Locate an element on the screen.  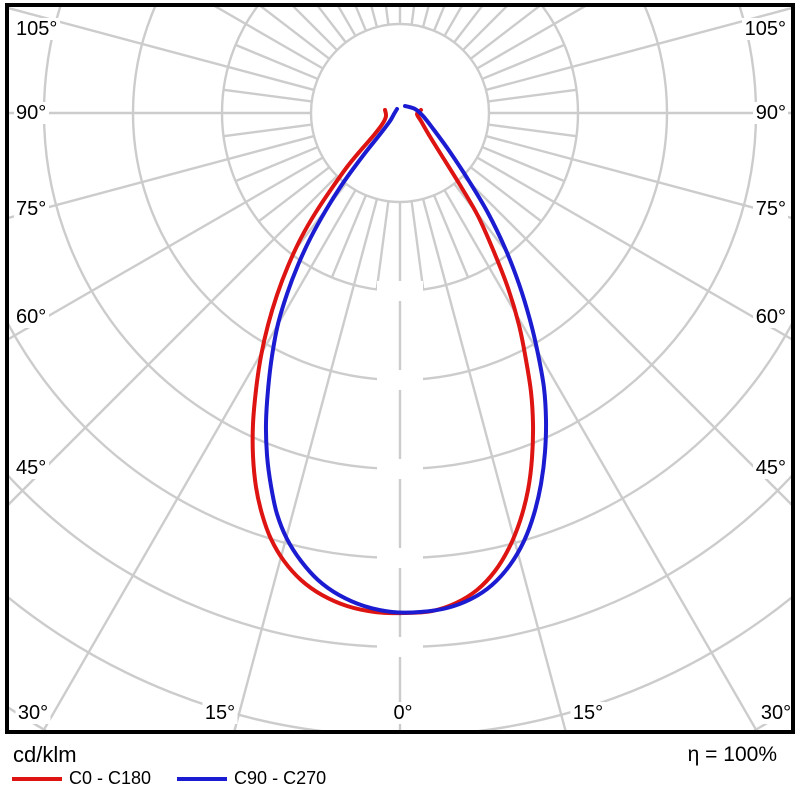
legend-label-c0-c180: C0 - C180 is located at coordinates (110, 778).